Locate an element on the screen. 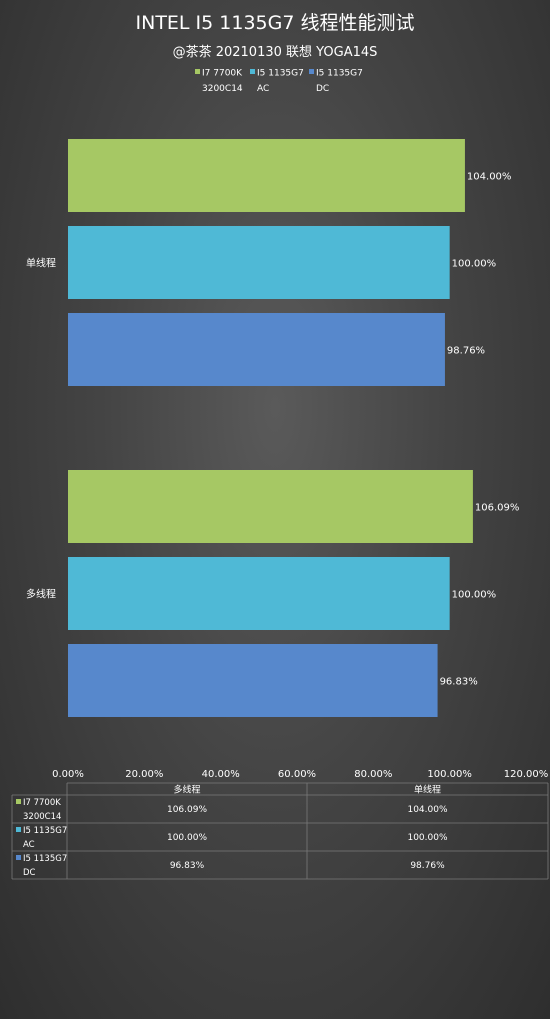 The image size is (550, 1019). chart-subtitle: @茶茶 20210130 联想 YOGA14S is located at coordinates (275, 52).